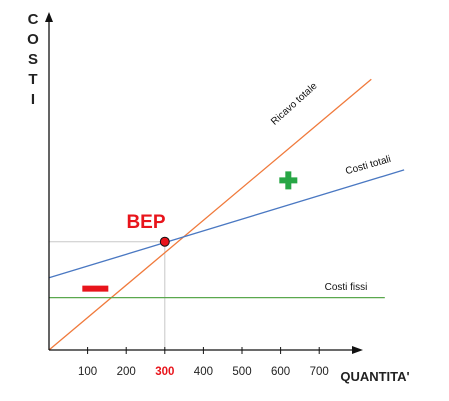 This screenshot has height=401, width=449. I want to click on y-axis-label-letter: T, so click(32, 79).